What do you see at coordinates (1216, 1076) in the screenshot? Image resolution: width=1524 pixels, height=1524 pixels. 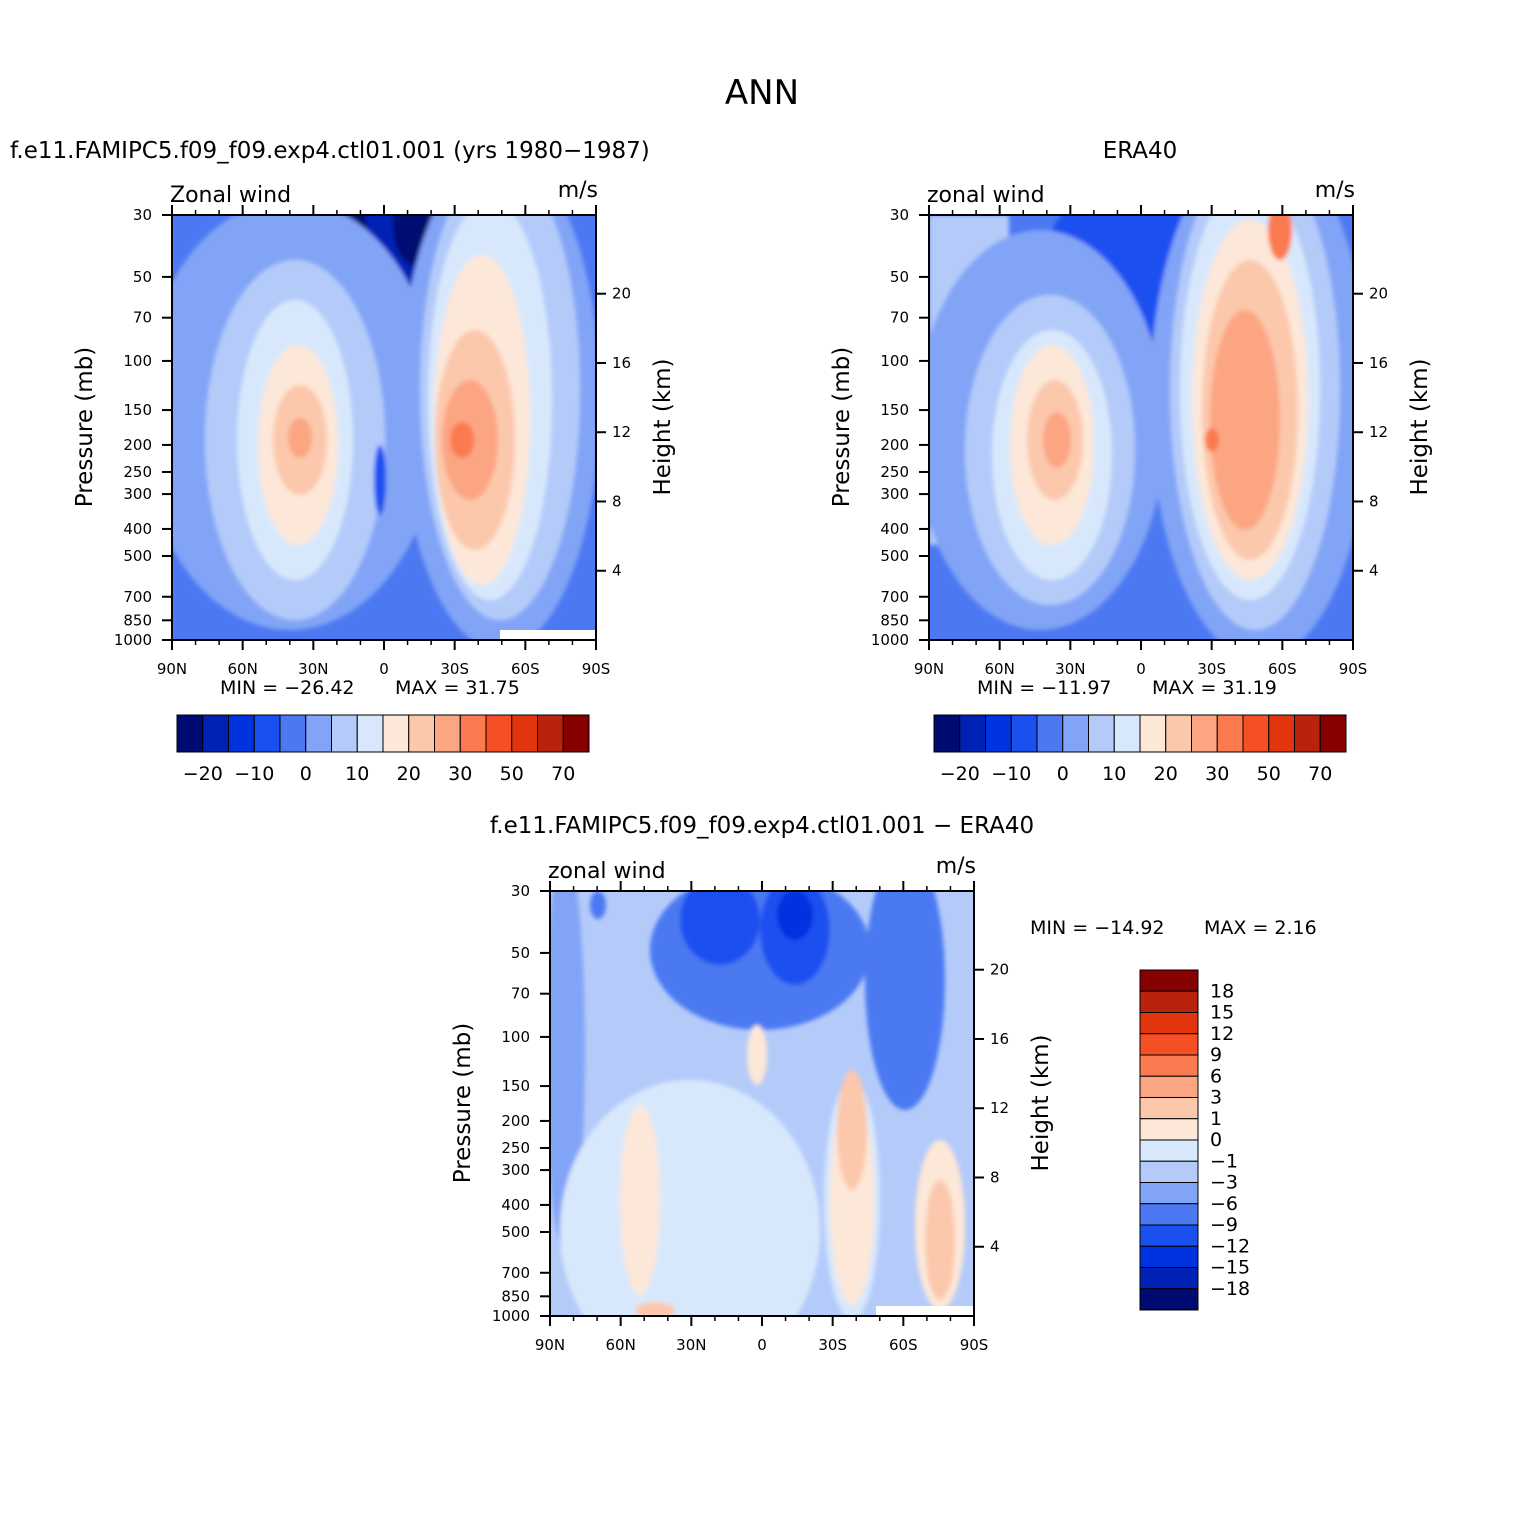 I see `diff-colorbar-label: 6` at bounding box center [1216, 1076].